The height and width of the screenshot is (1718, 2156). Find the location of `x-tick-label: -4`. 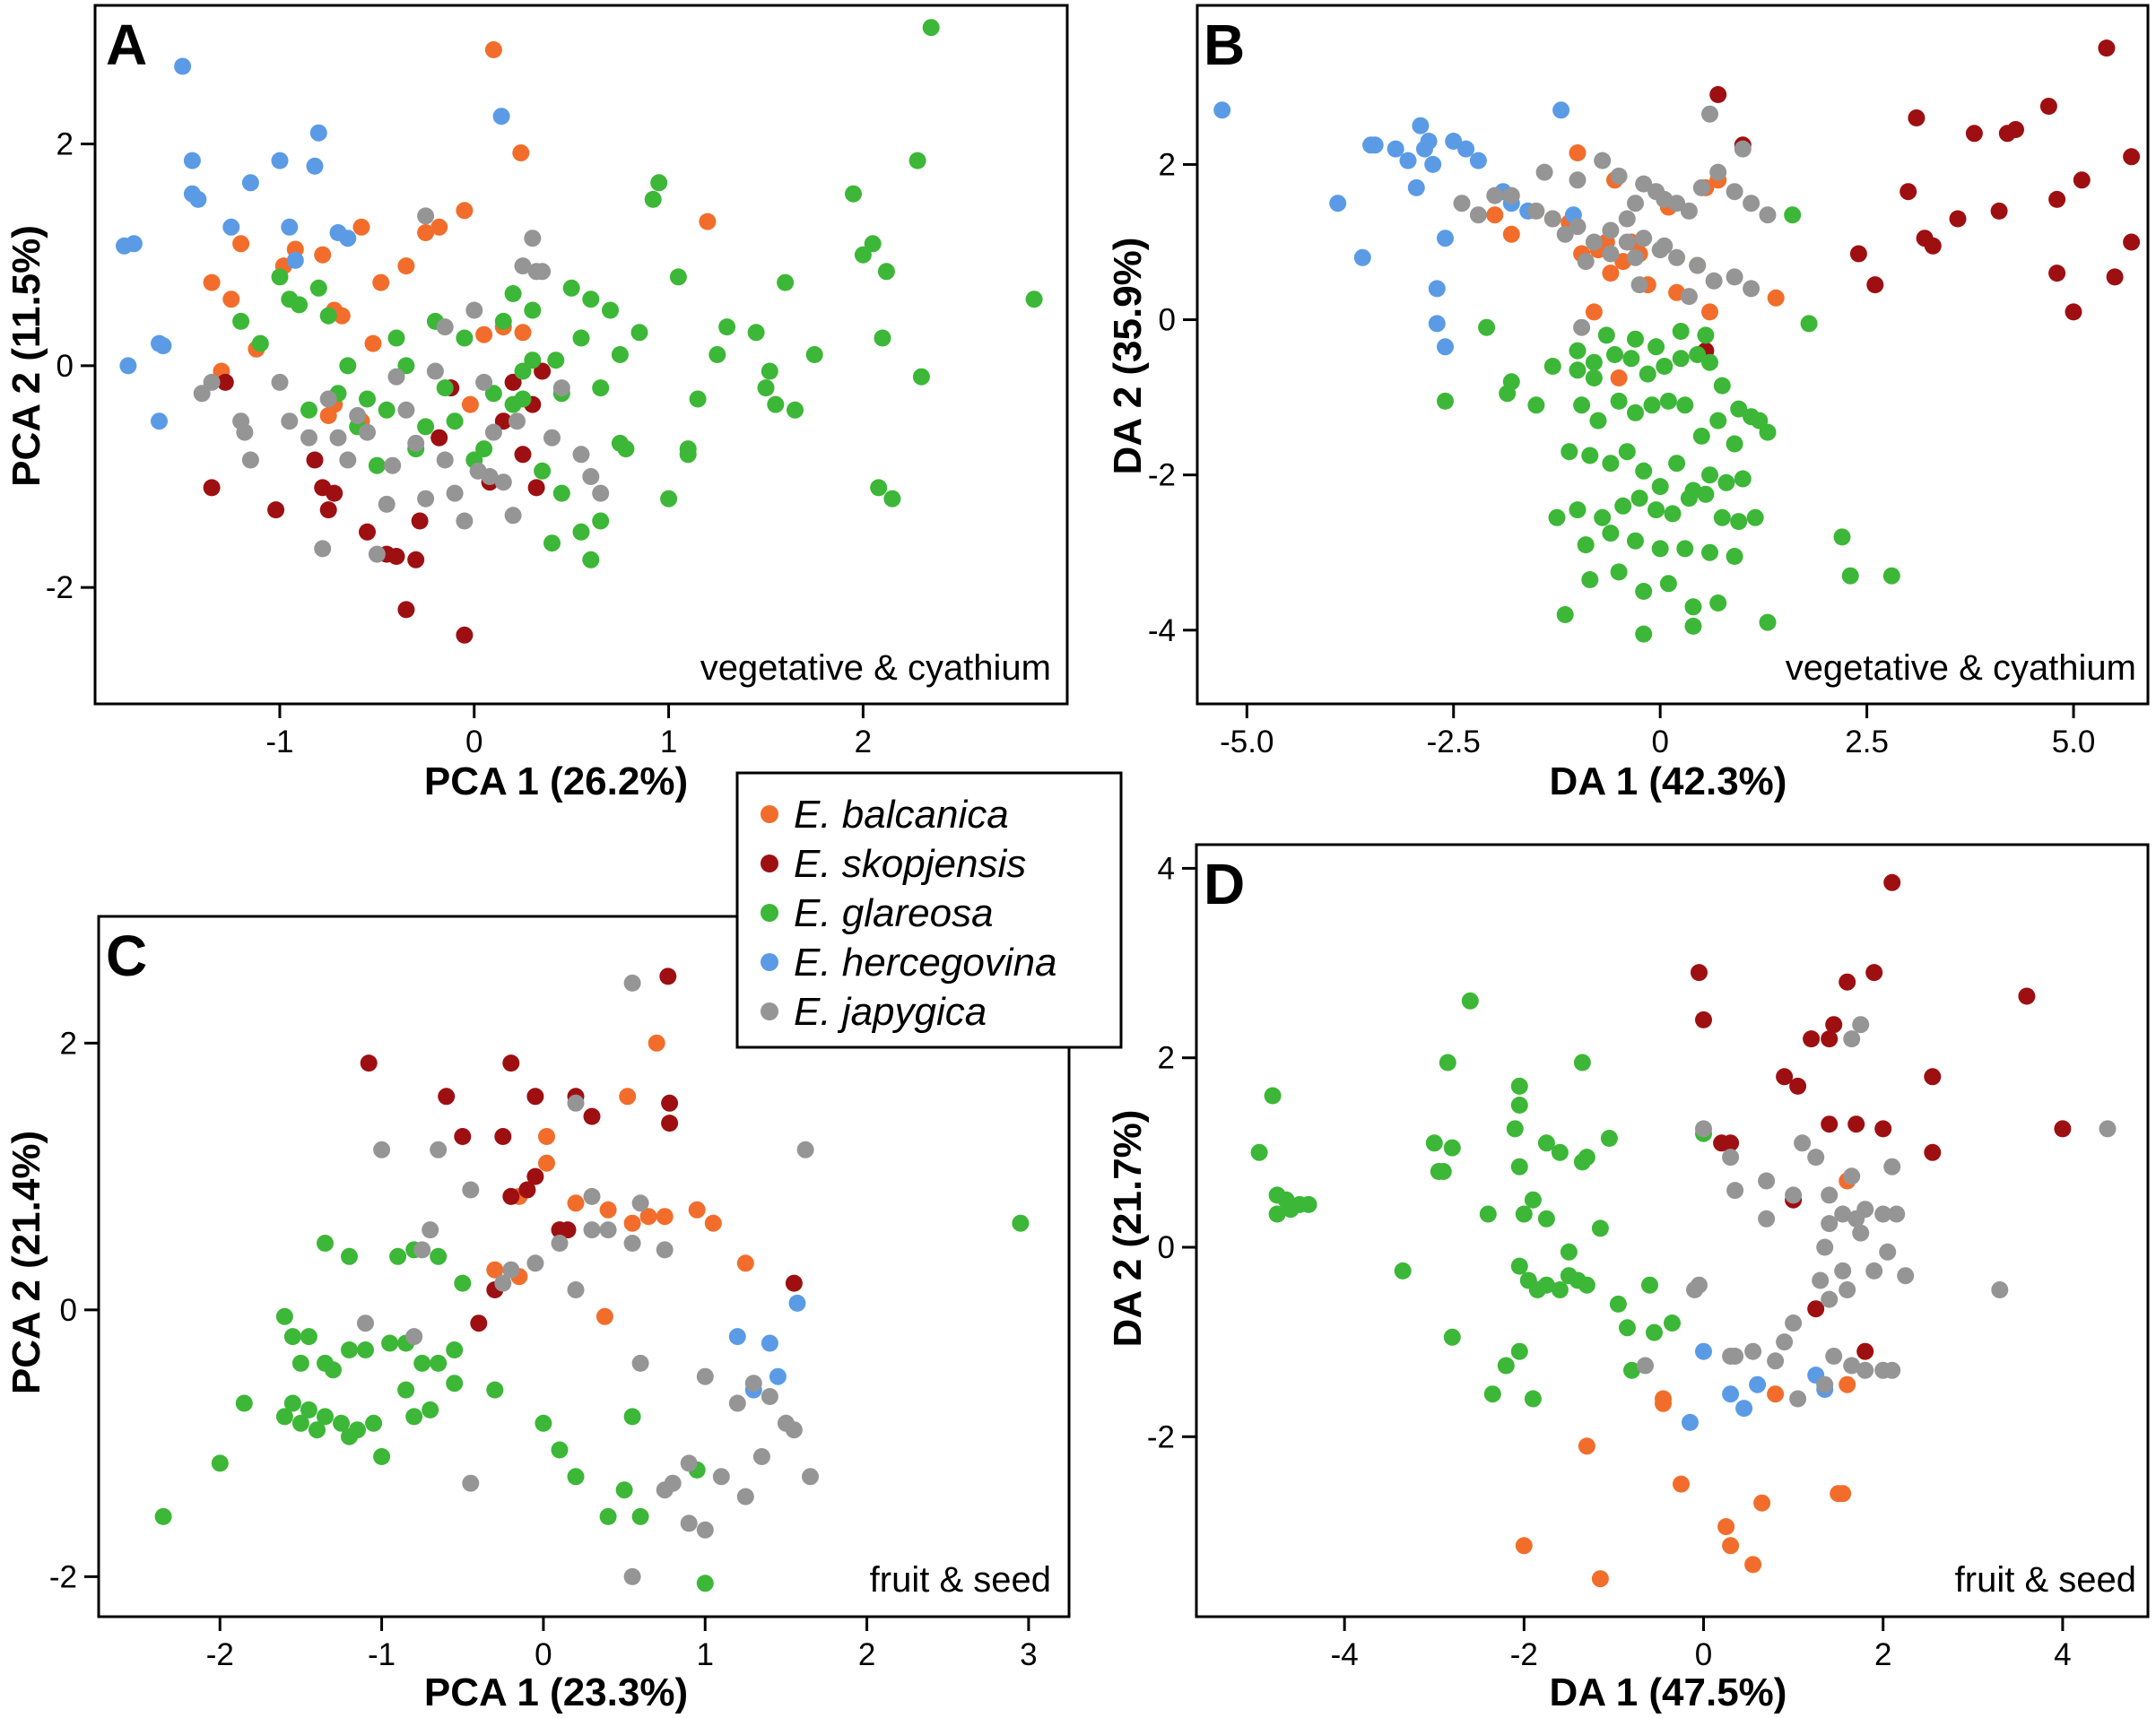

x-tick-label: -4 is located at coordinates (1345, 1654).